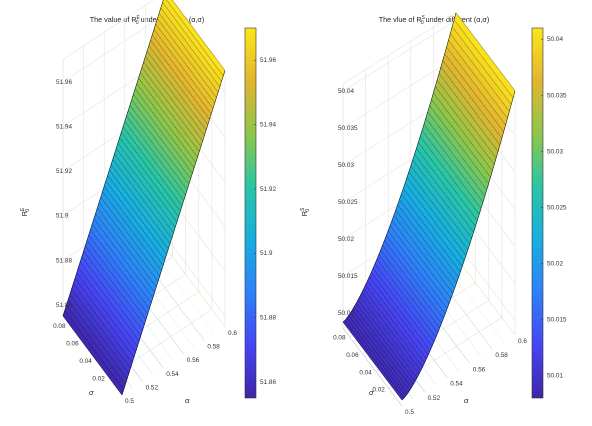  I want to click on x-tick-label: 0.52, so click(152, 387).